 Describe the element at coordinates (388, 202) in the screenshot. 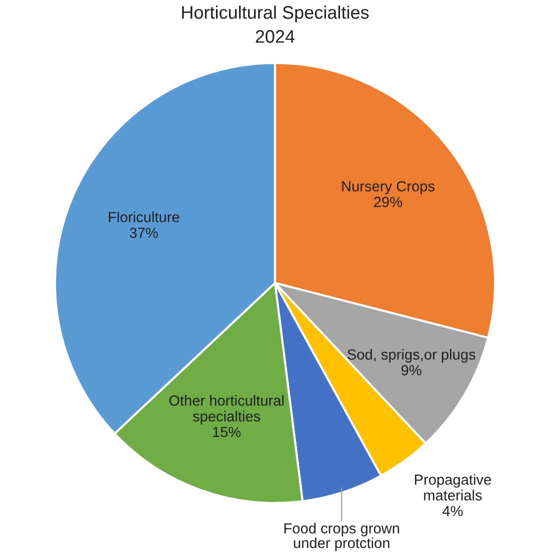

I see `data-label: 29%` at that location.